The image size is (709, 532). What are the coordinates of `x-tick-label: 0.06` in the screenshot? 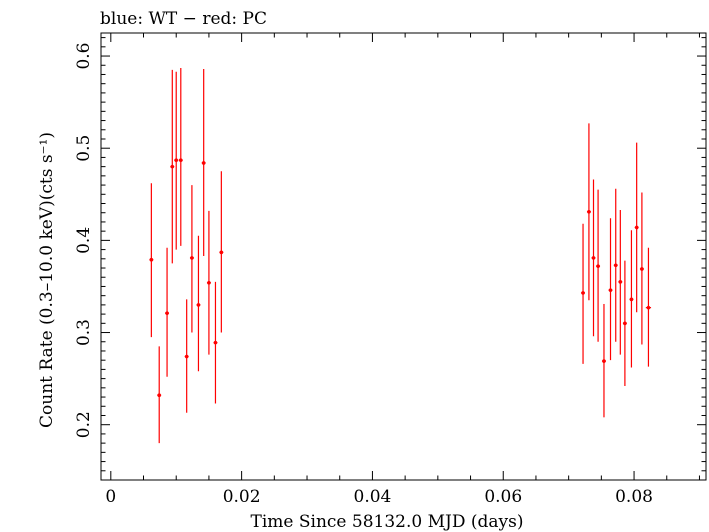 It's located at (503, 497).